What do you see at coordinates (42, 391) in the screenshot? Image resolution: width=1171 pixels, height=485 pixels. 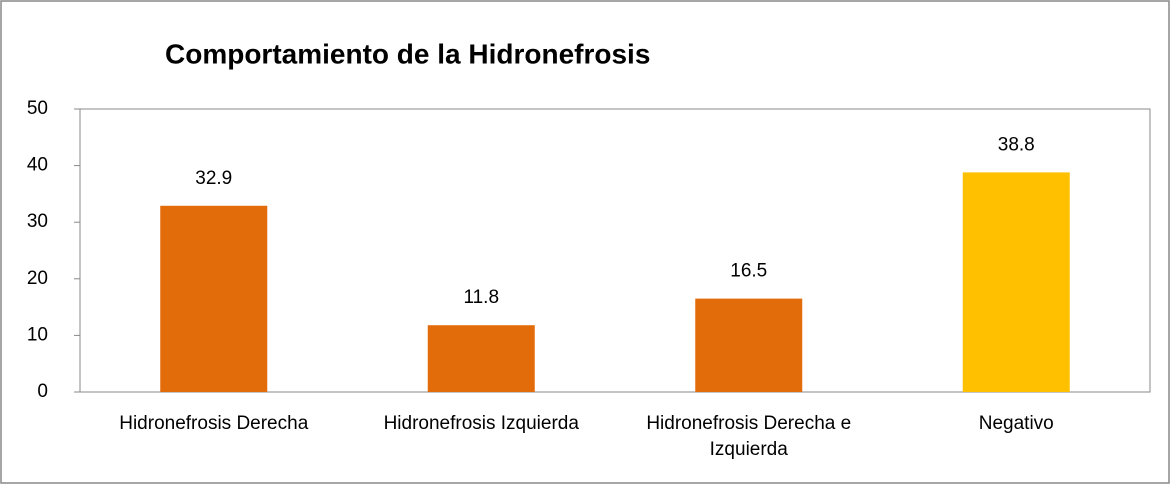 I see `y-tick-label: 0` at bounding box center [42, 391].